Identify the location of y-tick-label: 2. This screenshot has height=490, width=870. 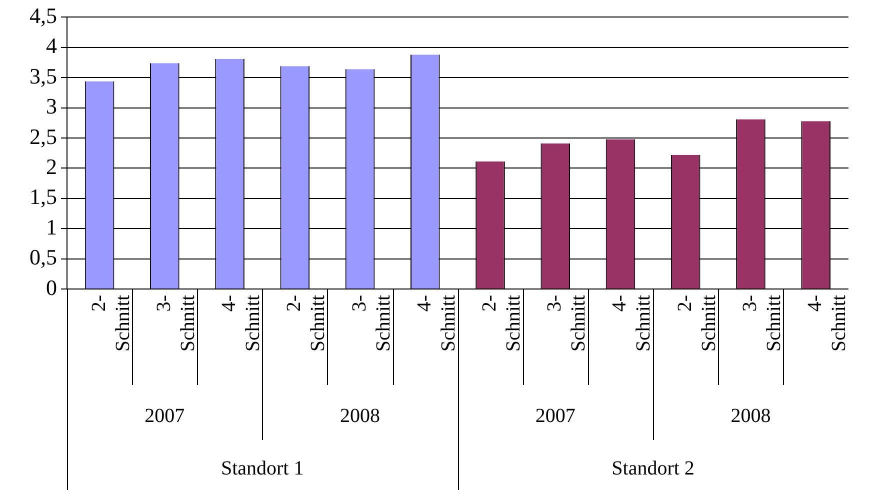
(51, 166).